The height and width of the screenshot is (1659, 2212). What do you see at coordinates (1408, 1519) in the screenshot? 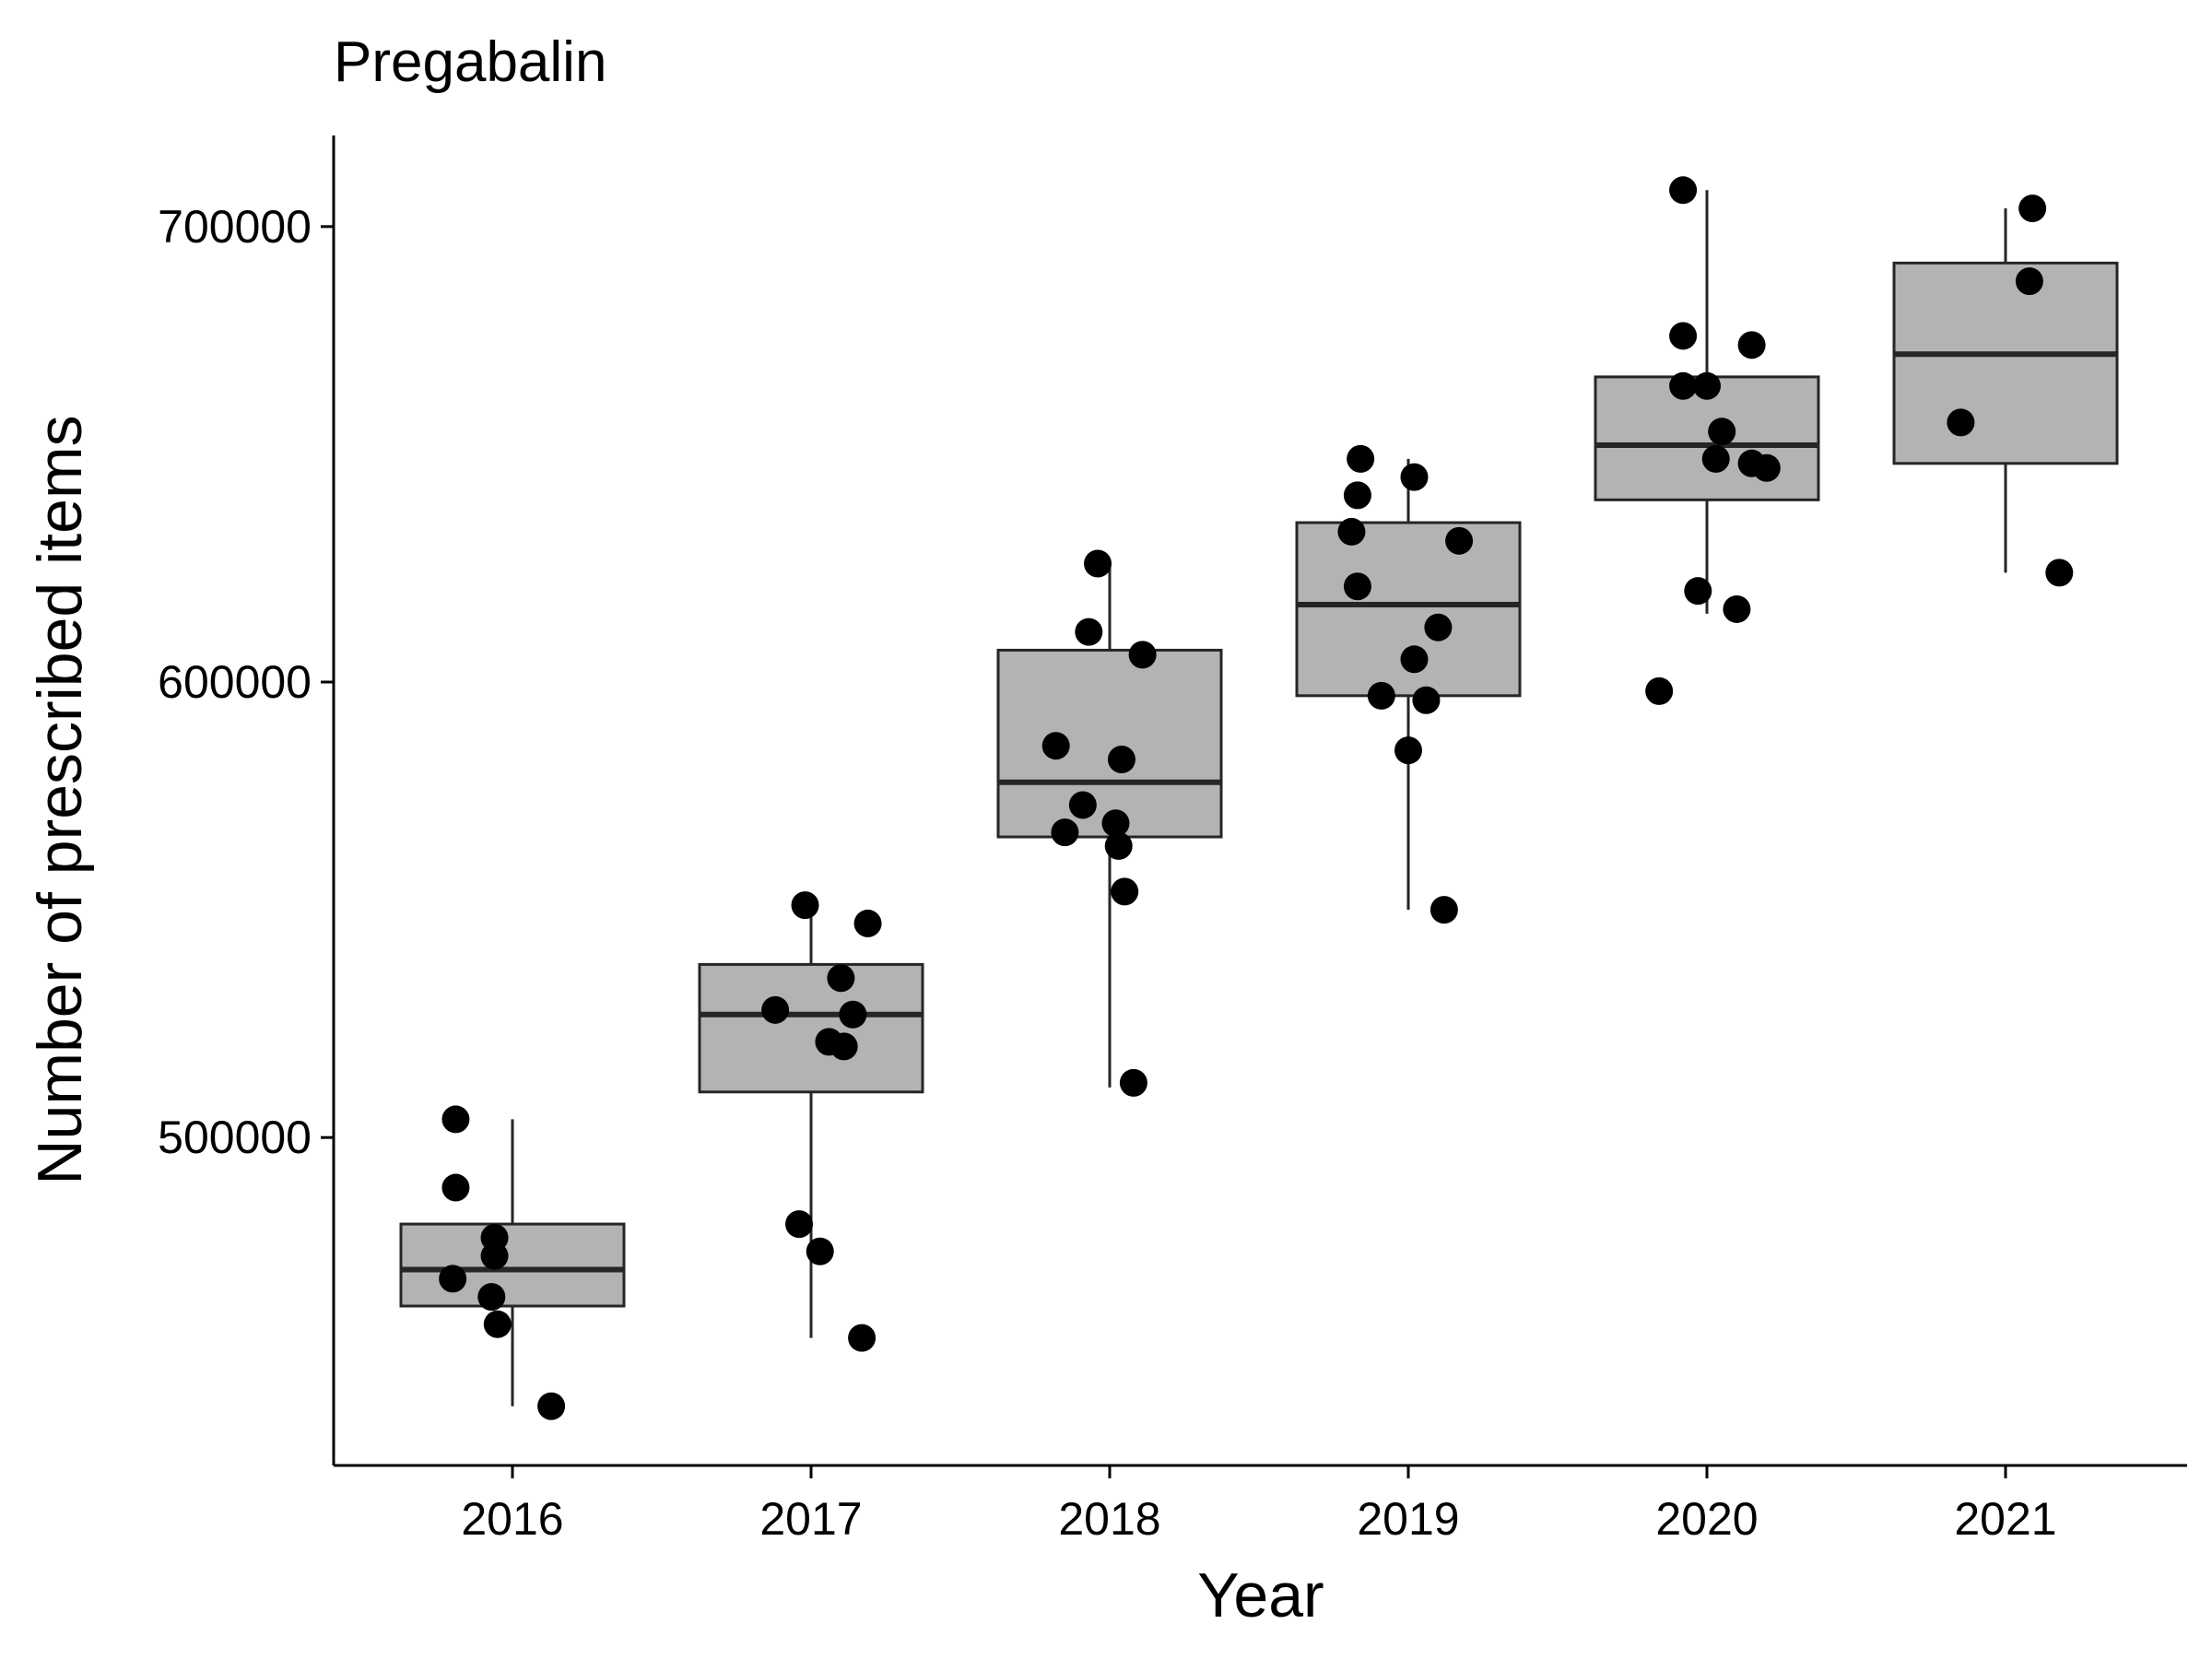
I see `x-tick-label: 2019` at bounding box center [1408, 1519].